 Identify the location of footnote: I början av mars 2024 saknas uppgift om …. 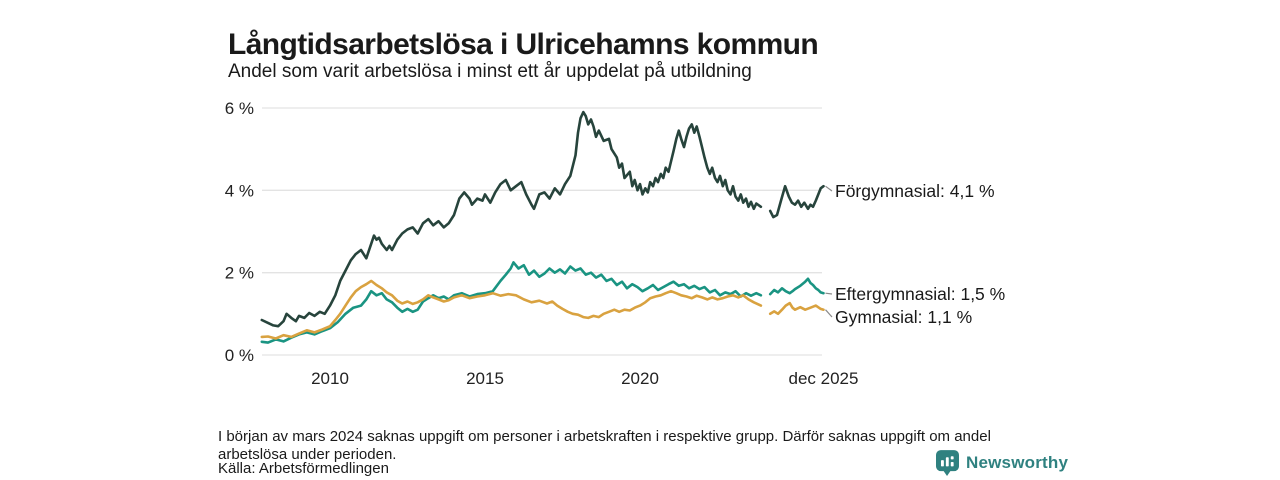
(604, 446).